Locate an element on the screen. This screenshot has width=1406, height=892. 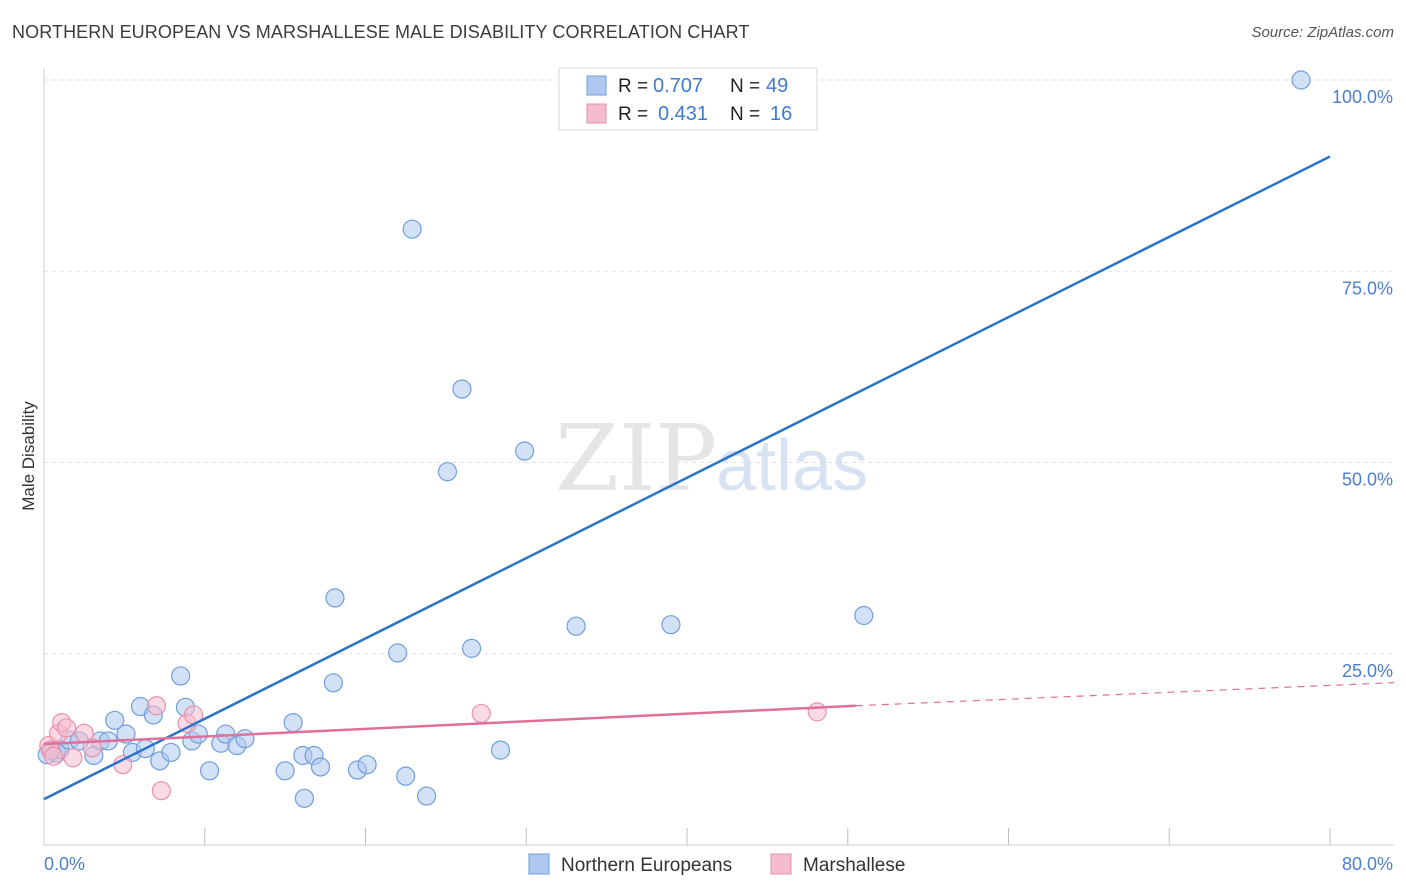
bottom-legend-swatch-pink is located at coordinates (781, 864).